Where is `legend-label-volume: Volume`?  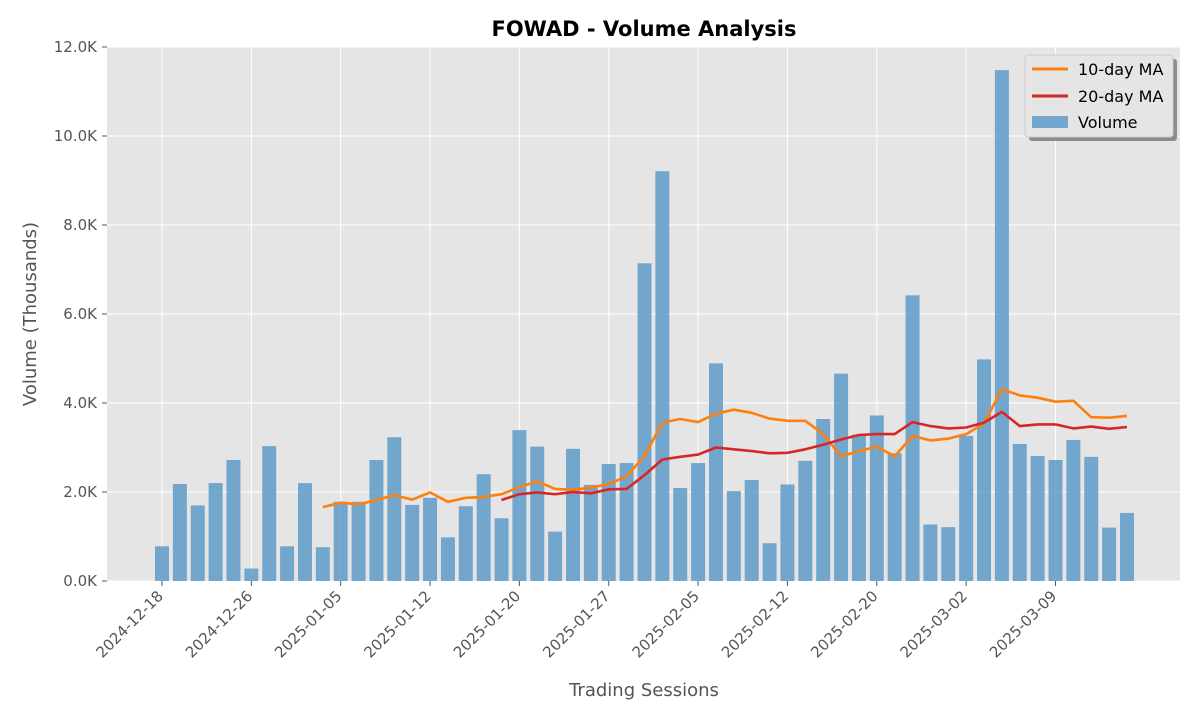
legend-label-volume: Volume is located at coordinates (1108, 122).